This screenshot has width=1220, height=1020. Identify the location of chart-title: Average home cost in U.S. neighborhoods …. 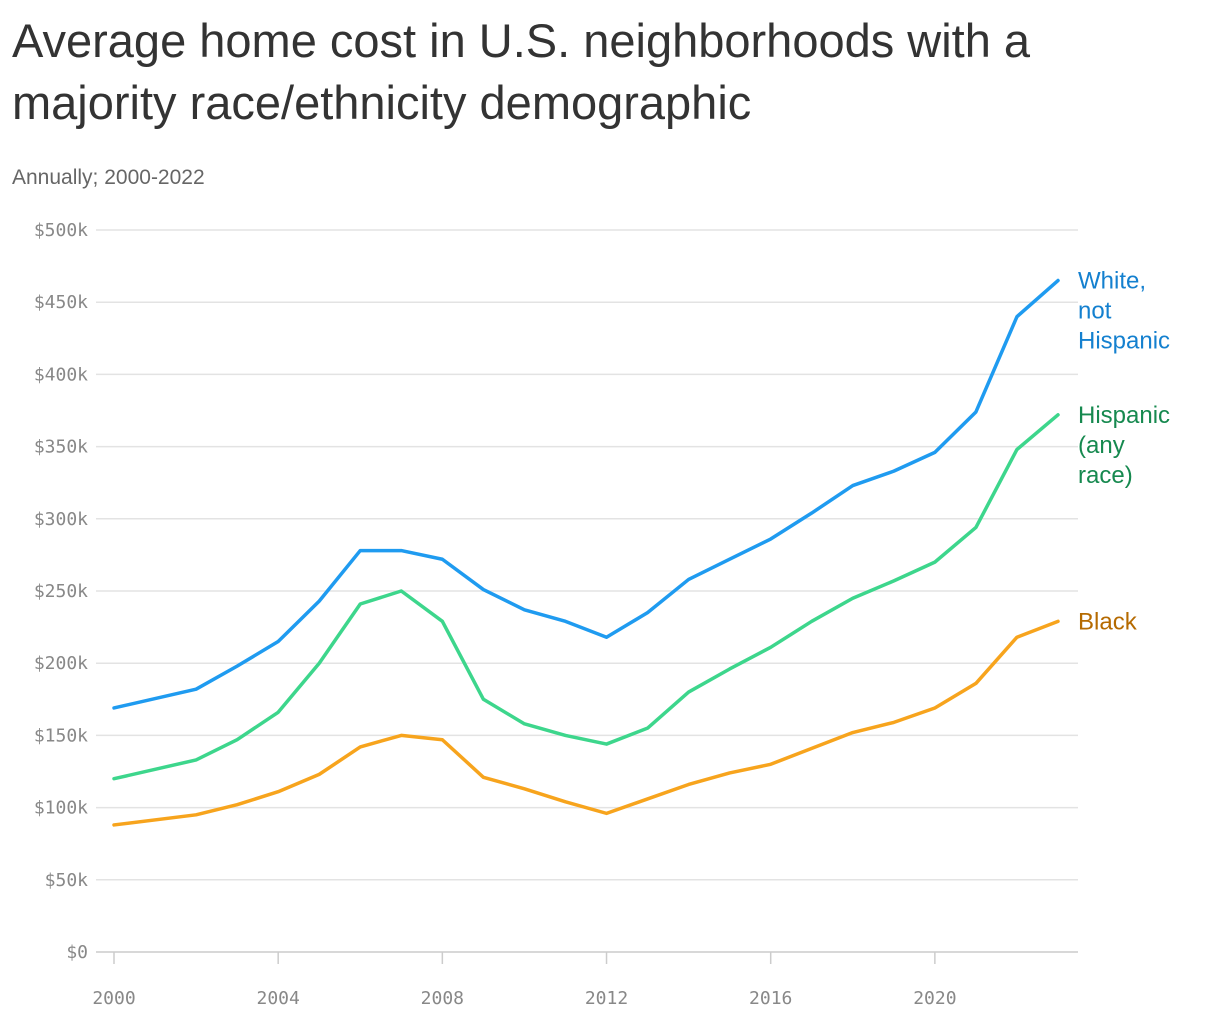
(521, 71).